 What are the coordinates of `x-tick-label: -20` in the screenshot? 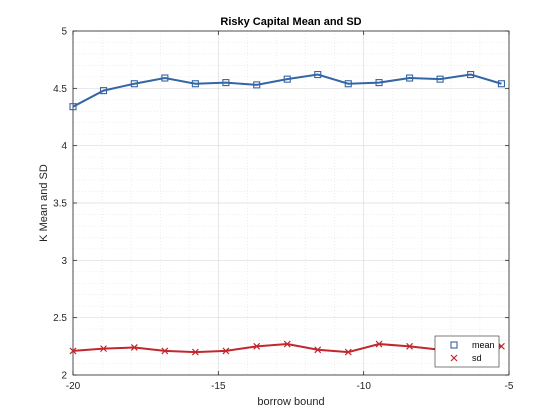 It's located at (73, 386).